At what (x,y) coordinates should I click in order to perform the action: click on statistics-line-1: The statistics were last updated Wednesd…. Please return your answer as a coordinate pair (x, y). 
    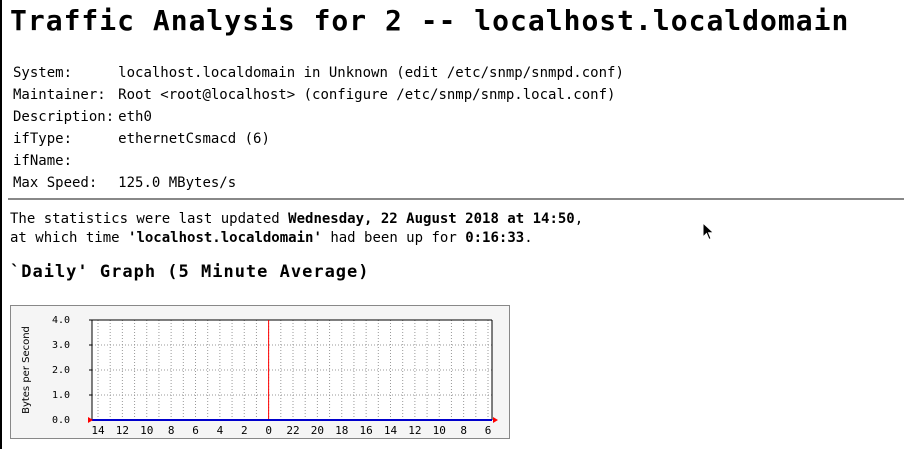
    Looking at the image, I should click on (296, 219).